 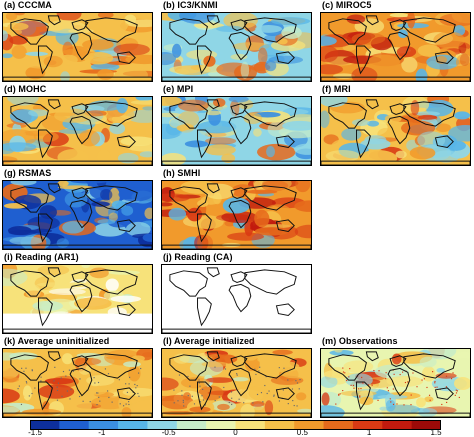 I want to click on map-field-i, so click(x=77, y=299).